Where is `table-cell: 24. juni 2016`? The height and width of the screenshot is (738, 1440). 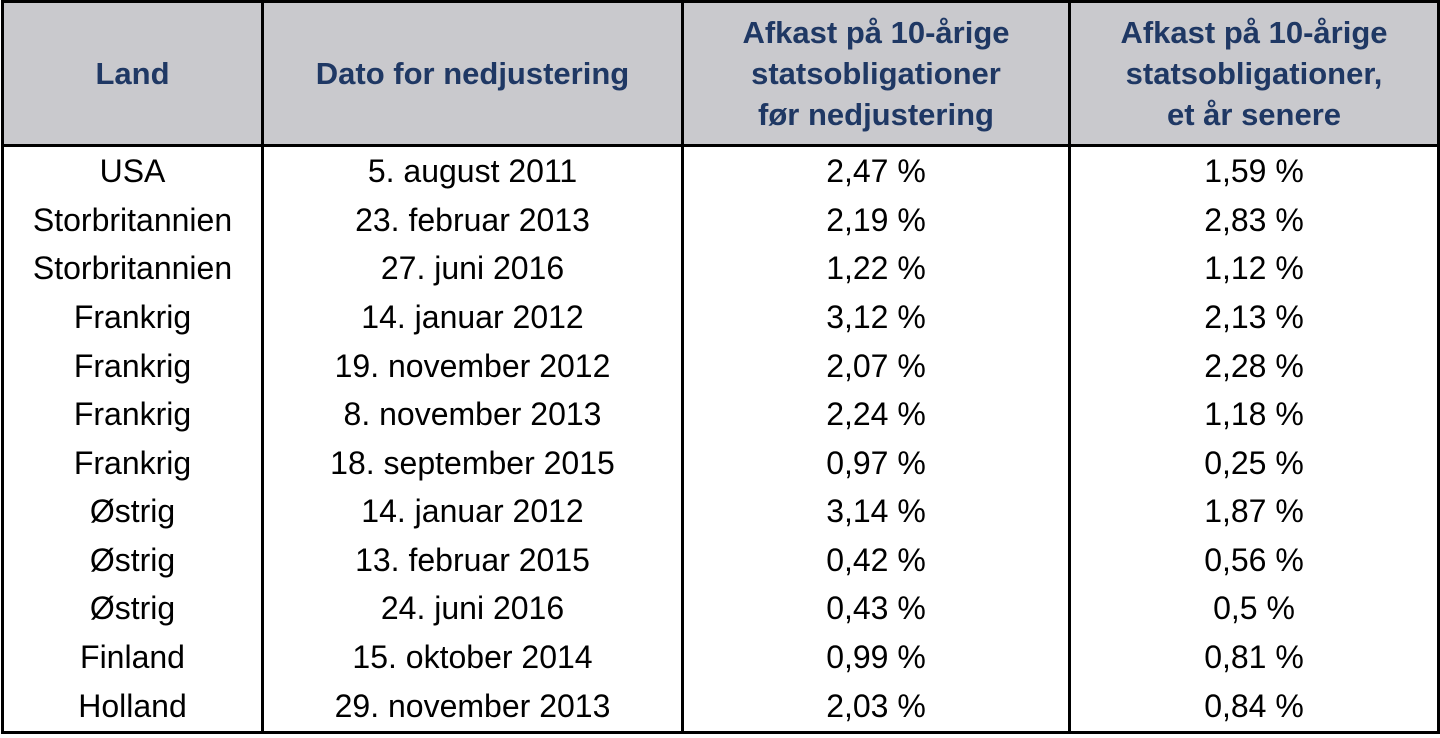
table-cell: 24. juni 2016 is located at coordinates (472, 609).